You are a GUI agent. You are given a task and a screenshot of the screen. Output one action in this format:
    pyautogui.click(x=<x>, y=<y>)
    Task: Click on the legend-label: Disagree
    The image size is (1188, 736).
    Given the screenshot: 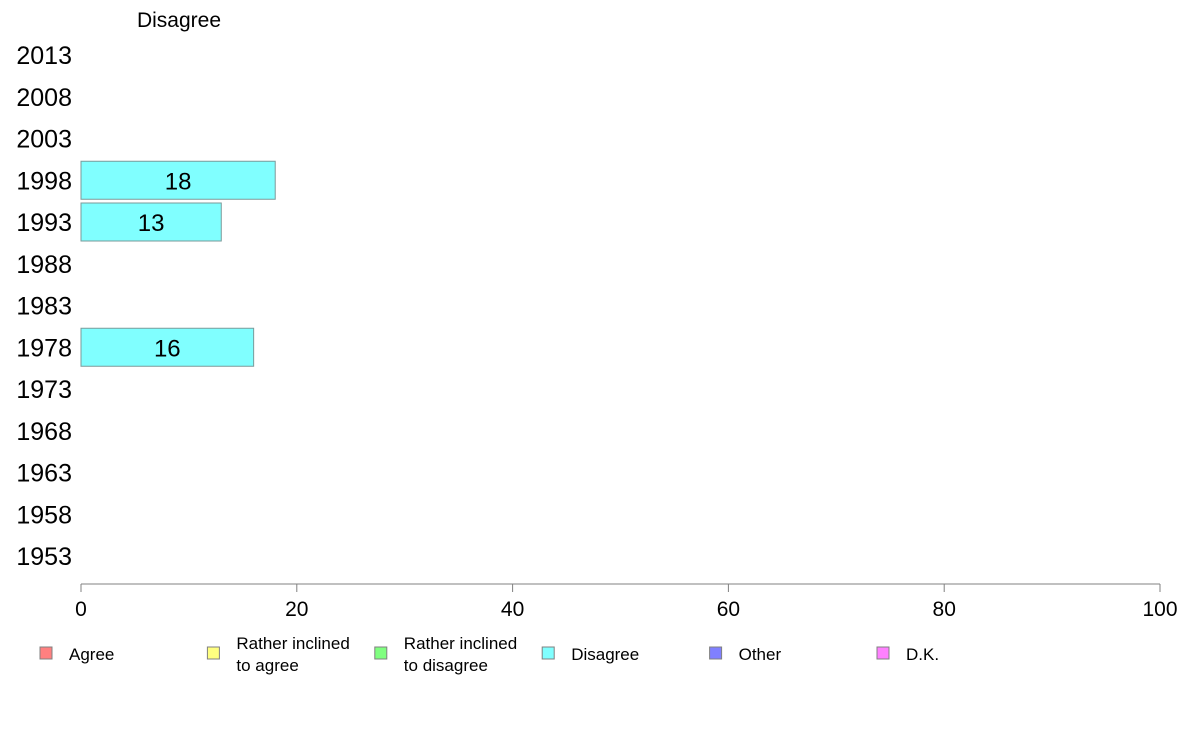 What is the action you would take?
    pyautogui.click(x=605, y=654)
    